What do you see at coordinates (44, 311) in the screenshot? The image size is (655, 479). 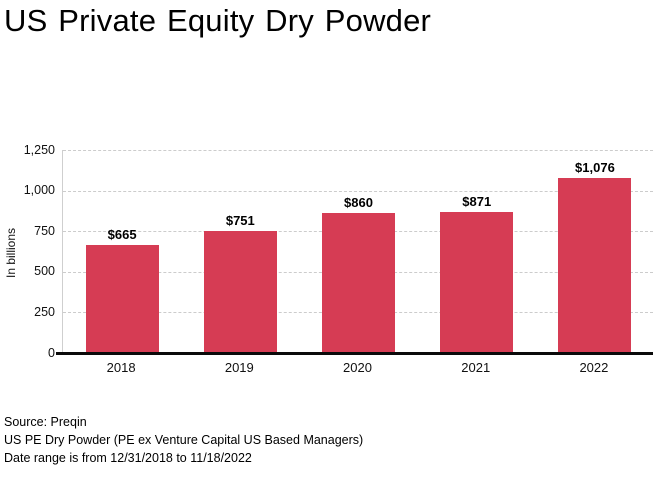 I see `y-tick-label: 250` at bounding box center [44, 311].